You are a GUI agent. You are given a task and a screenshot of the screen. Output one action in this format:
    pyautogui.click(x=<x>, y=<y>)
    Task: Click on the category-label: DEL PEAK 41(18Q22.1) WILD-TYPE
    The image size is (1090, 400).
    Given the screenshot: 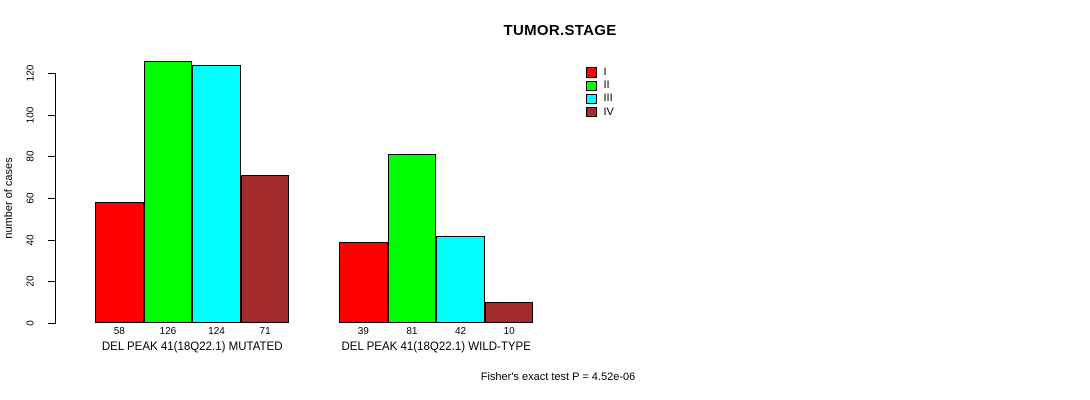 What is the action you would take?
    pyautogui.click(x=436, y=347)
    